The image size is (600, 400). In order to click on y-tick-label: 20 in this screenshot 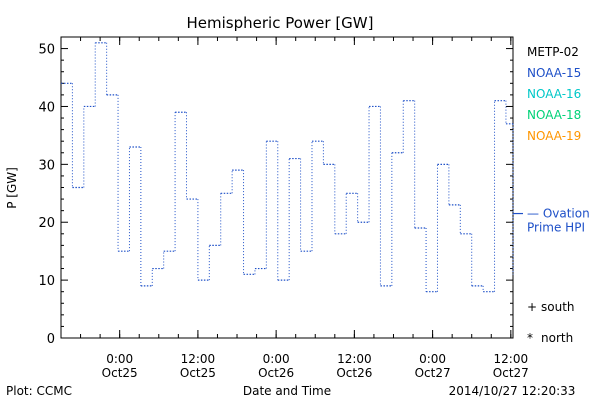, I will do `click(46, 223)`.